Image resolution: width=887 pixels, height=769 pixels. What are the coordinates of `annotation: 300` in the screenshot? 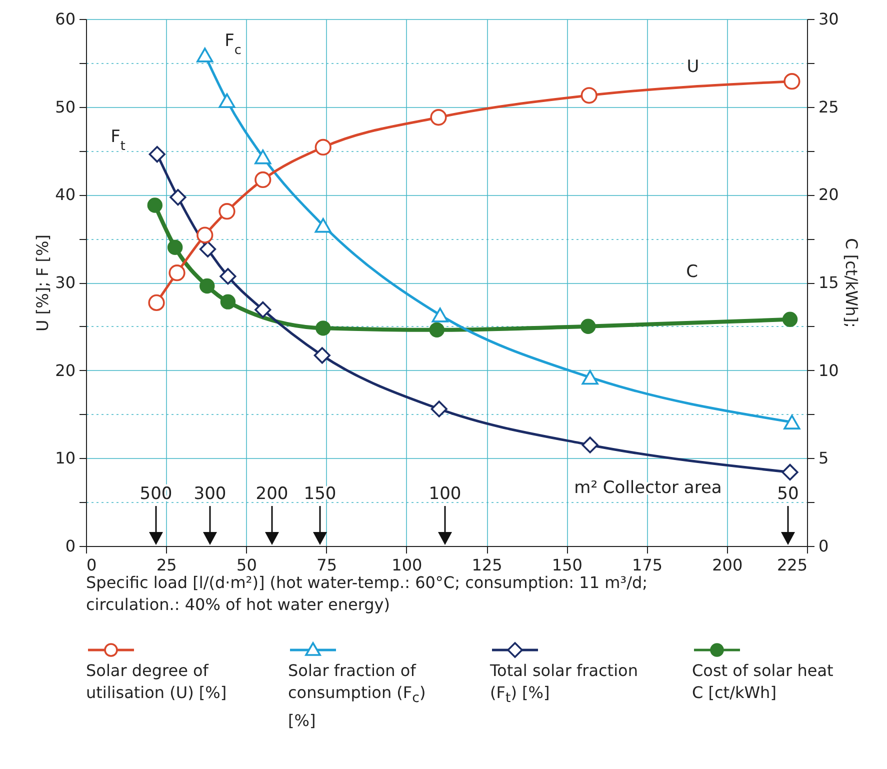 It's located at (210, 494).